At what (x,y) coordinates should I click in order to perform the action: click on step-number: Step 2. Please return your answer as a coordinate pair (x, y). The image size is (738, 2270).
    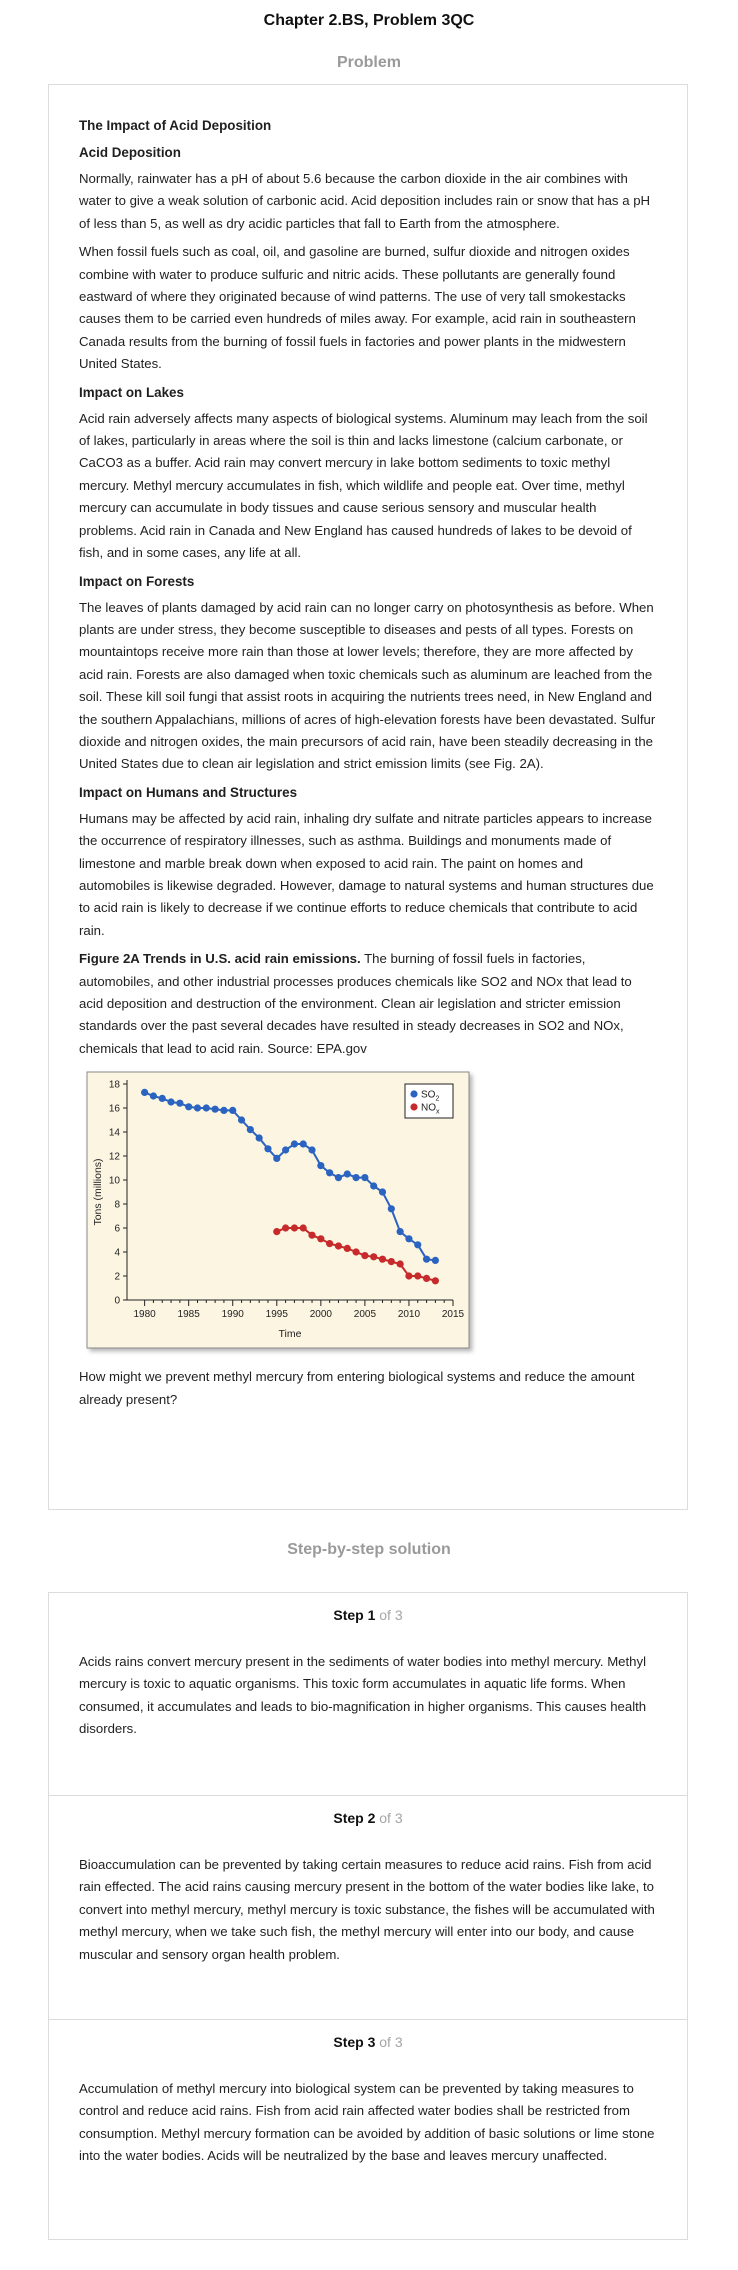
    Looking at the image, I should click on (354, 1818).